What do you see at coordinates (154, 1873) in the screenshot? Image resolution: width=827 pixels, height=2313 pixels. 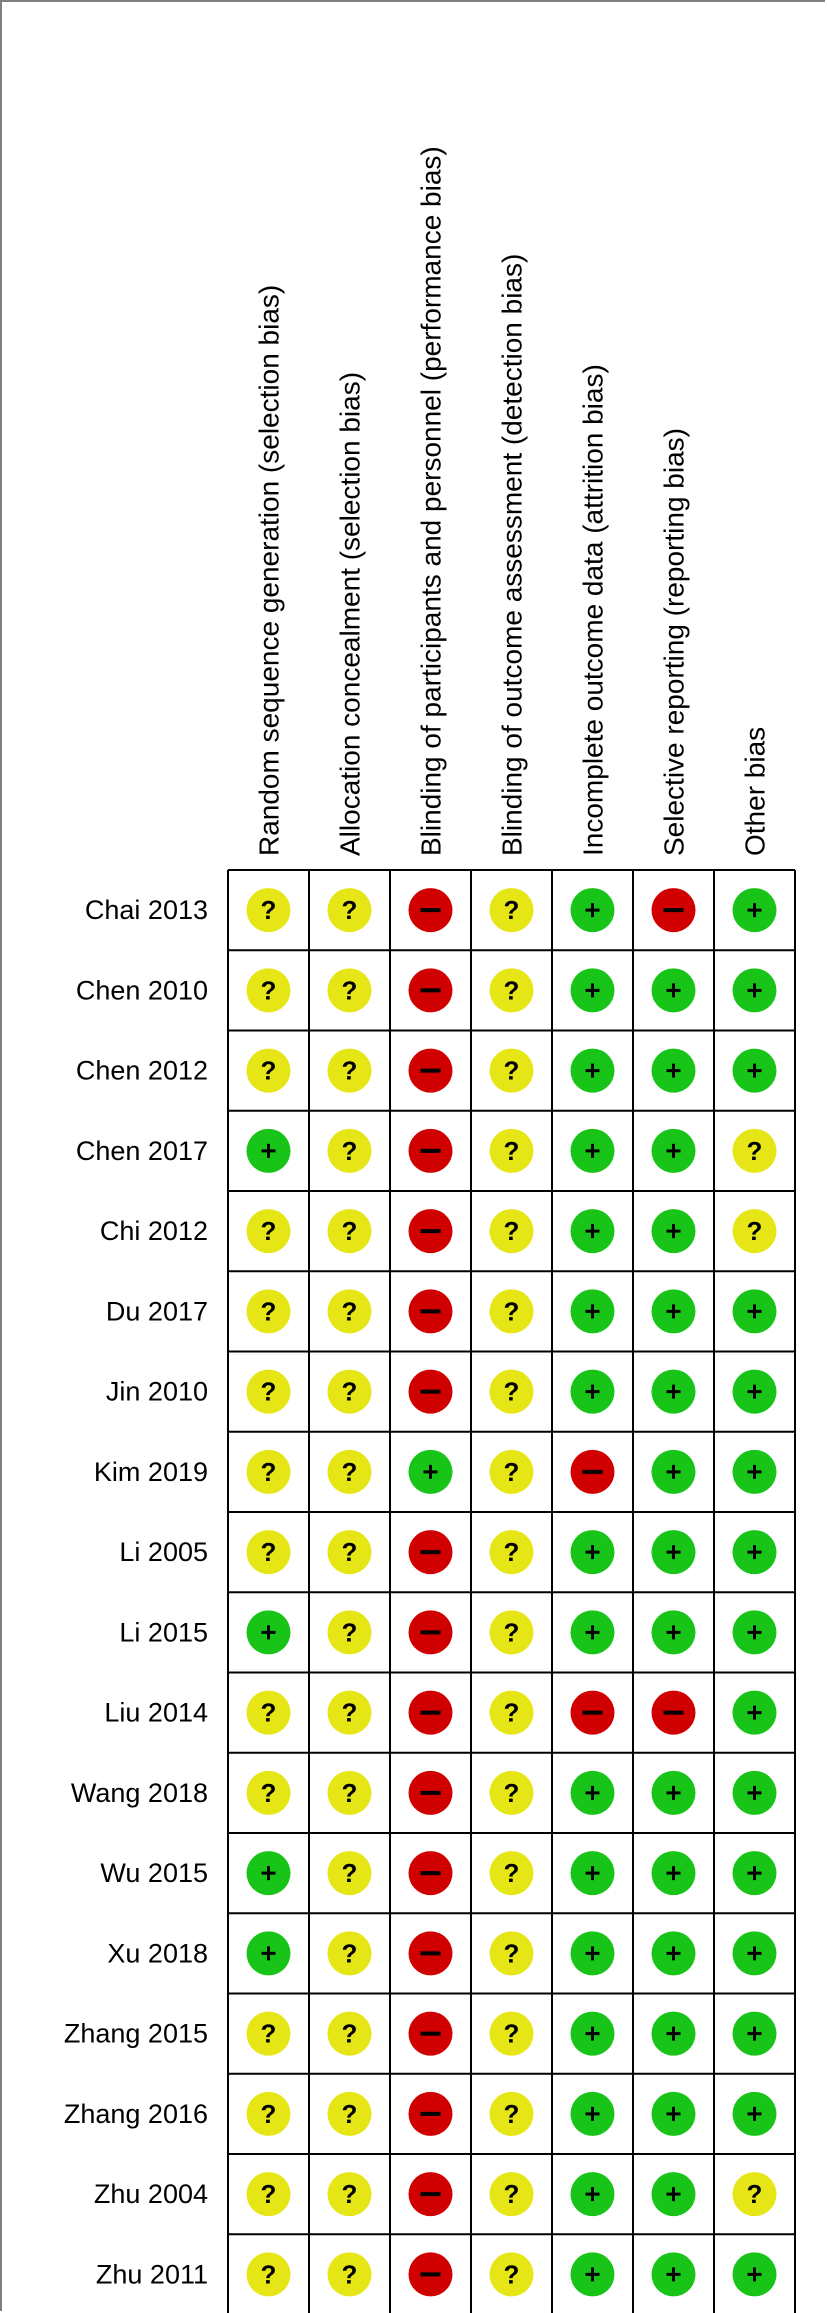 I see `study-label: Wu 2015` at bounding box center [154, 1873].